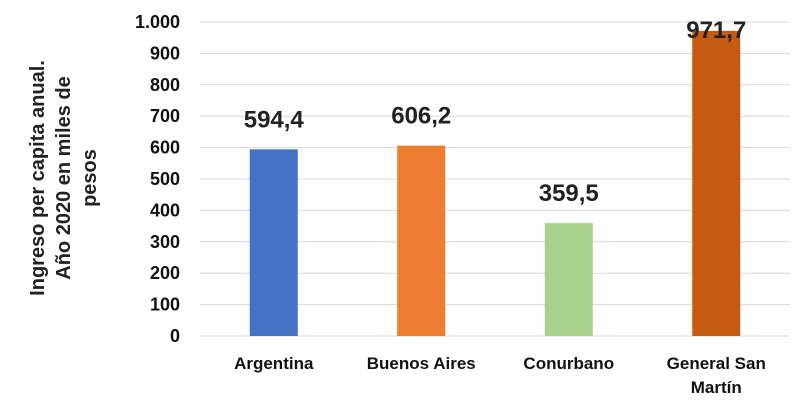 The image size is (808, 405). I want to click on y-tick-label: 0, so click(175, 336).